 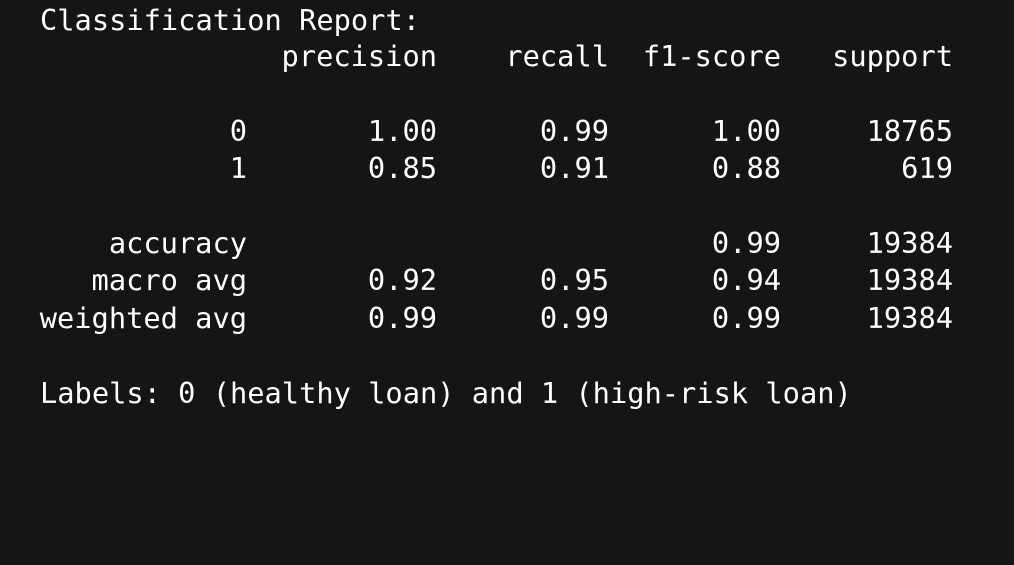 I want to click on row-support: 18765, so click(x=909, y=131).